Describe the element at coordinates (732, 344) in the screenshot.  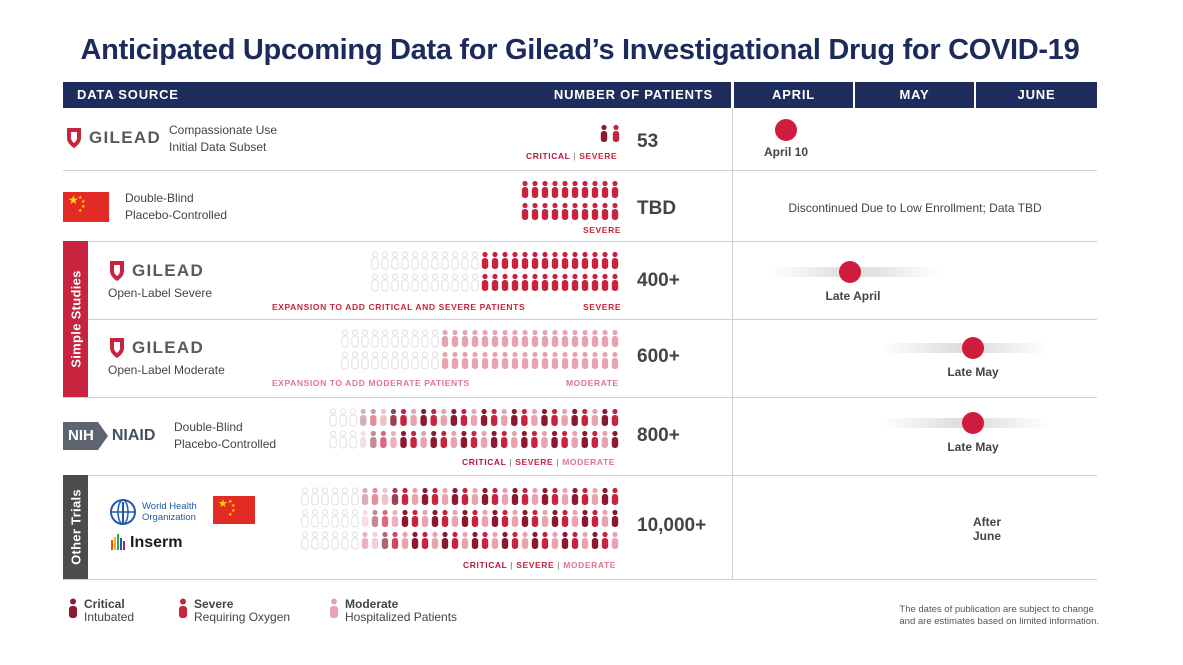
I see `timeline-divider` at that location.